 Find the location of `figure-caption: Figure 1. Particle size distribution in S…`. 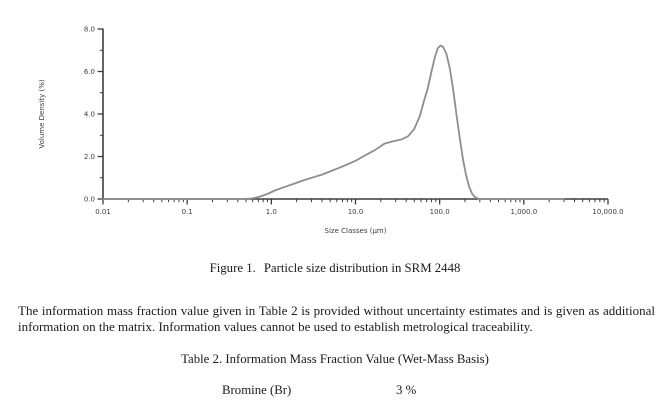

figure-caption: Figure 1. Particle size distribution in S… is located at coordinates (335, 268).